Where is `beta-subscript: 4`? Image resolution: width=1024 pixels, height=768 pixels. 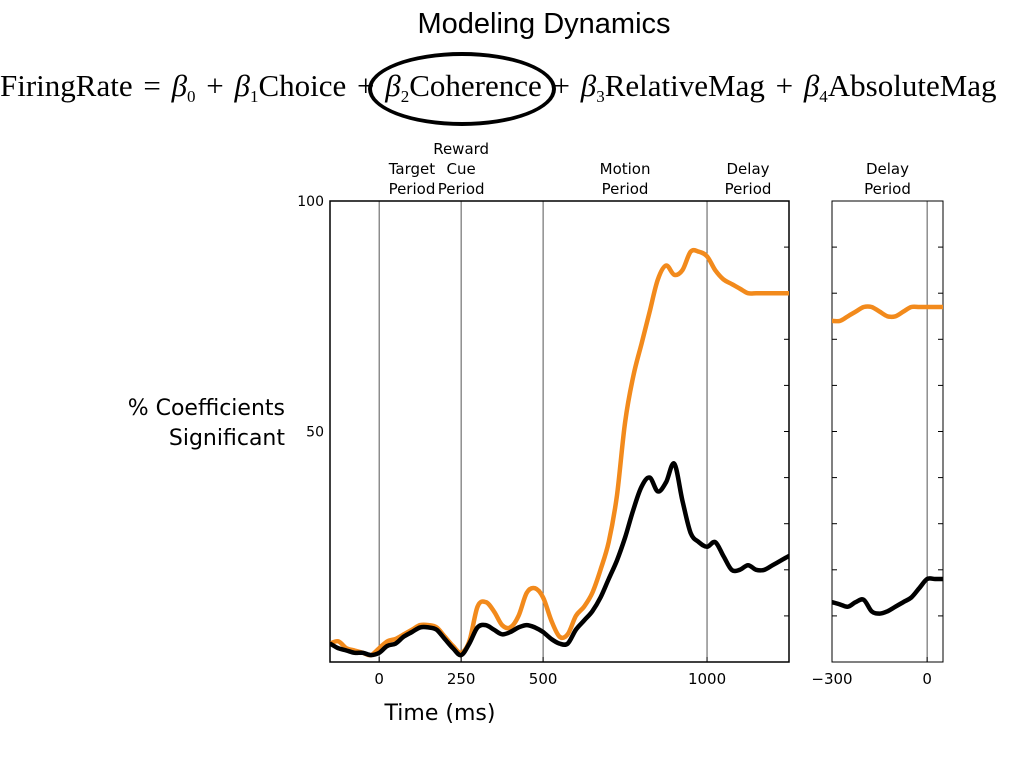
beta-subscript: 4 is located at coordinates (823, 96).